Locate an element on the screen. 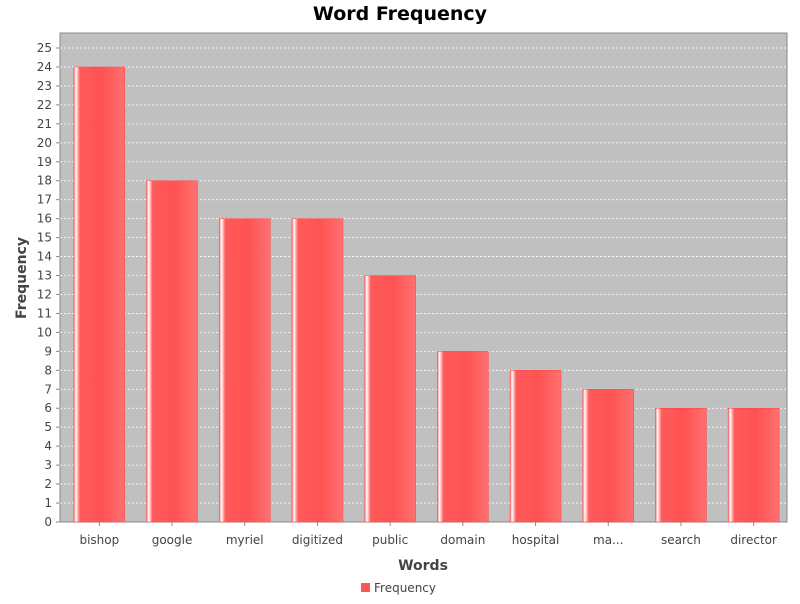 Image resolution: width=800 pixels, height=604 pixels. chart-title: Word Frequency is located at coordinates (400, 14).